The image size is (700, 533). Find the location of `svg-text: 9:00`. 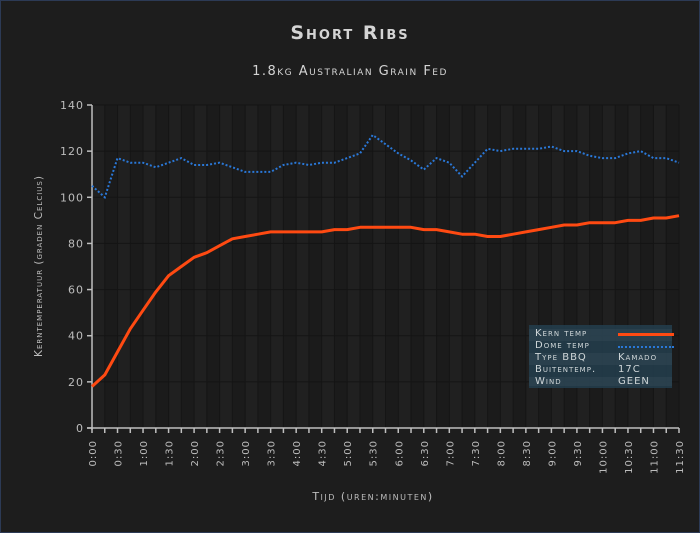

svg-text: 9:00 is located at coordinates (552, 453).